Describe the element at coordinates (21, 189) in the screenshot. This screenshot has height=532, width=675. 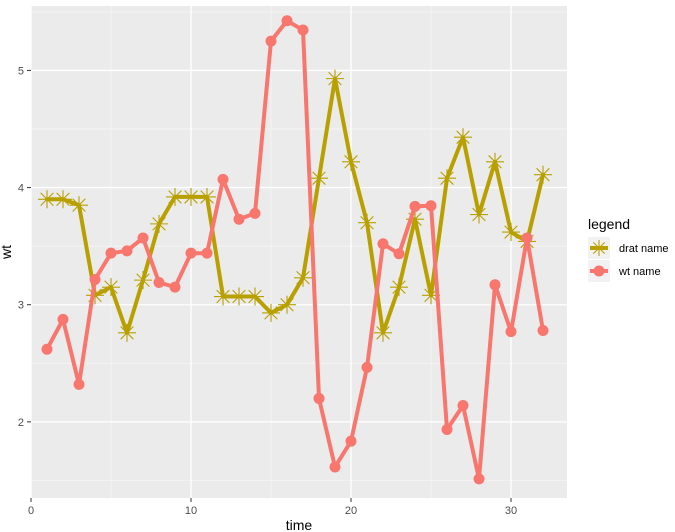
I see `y-tick-label: 4` at that location.